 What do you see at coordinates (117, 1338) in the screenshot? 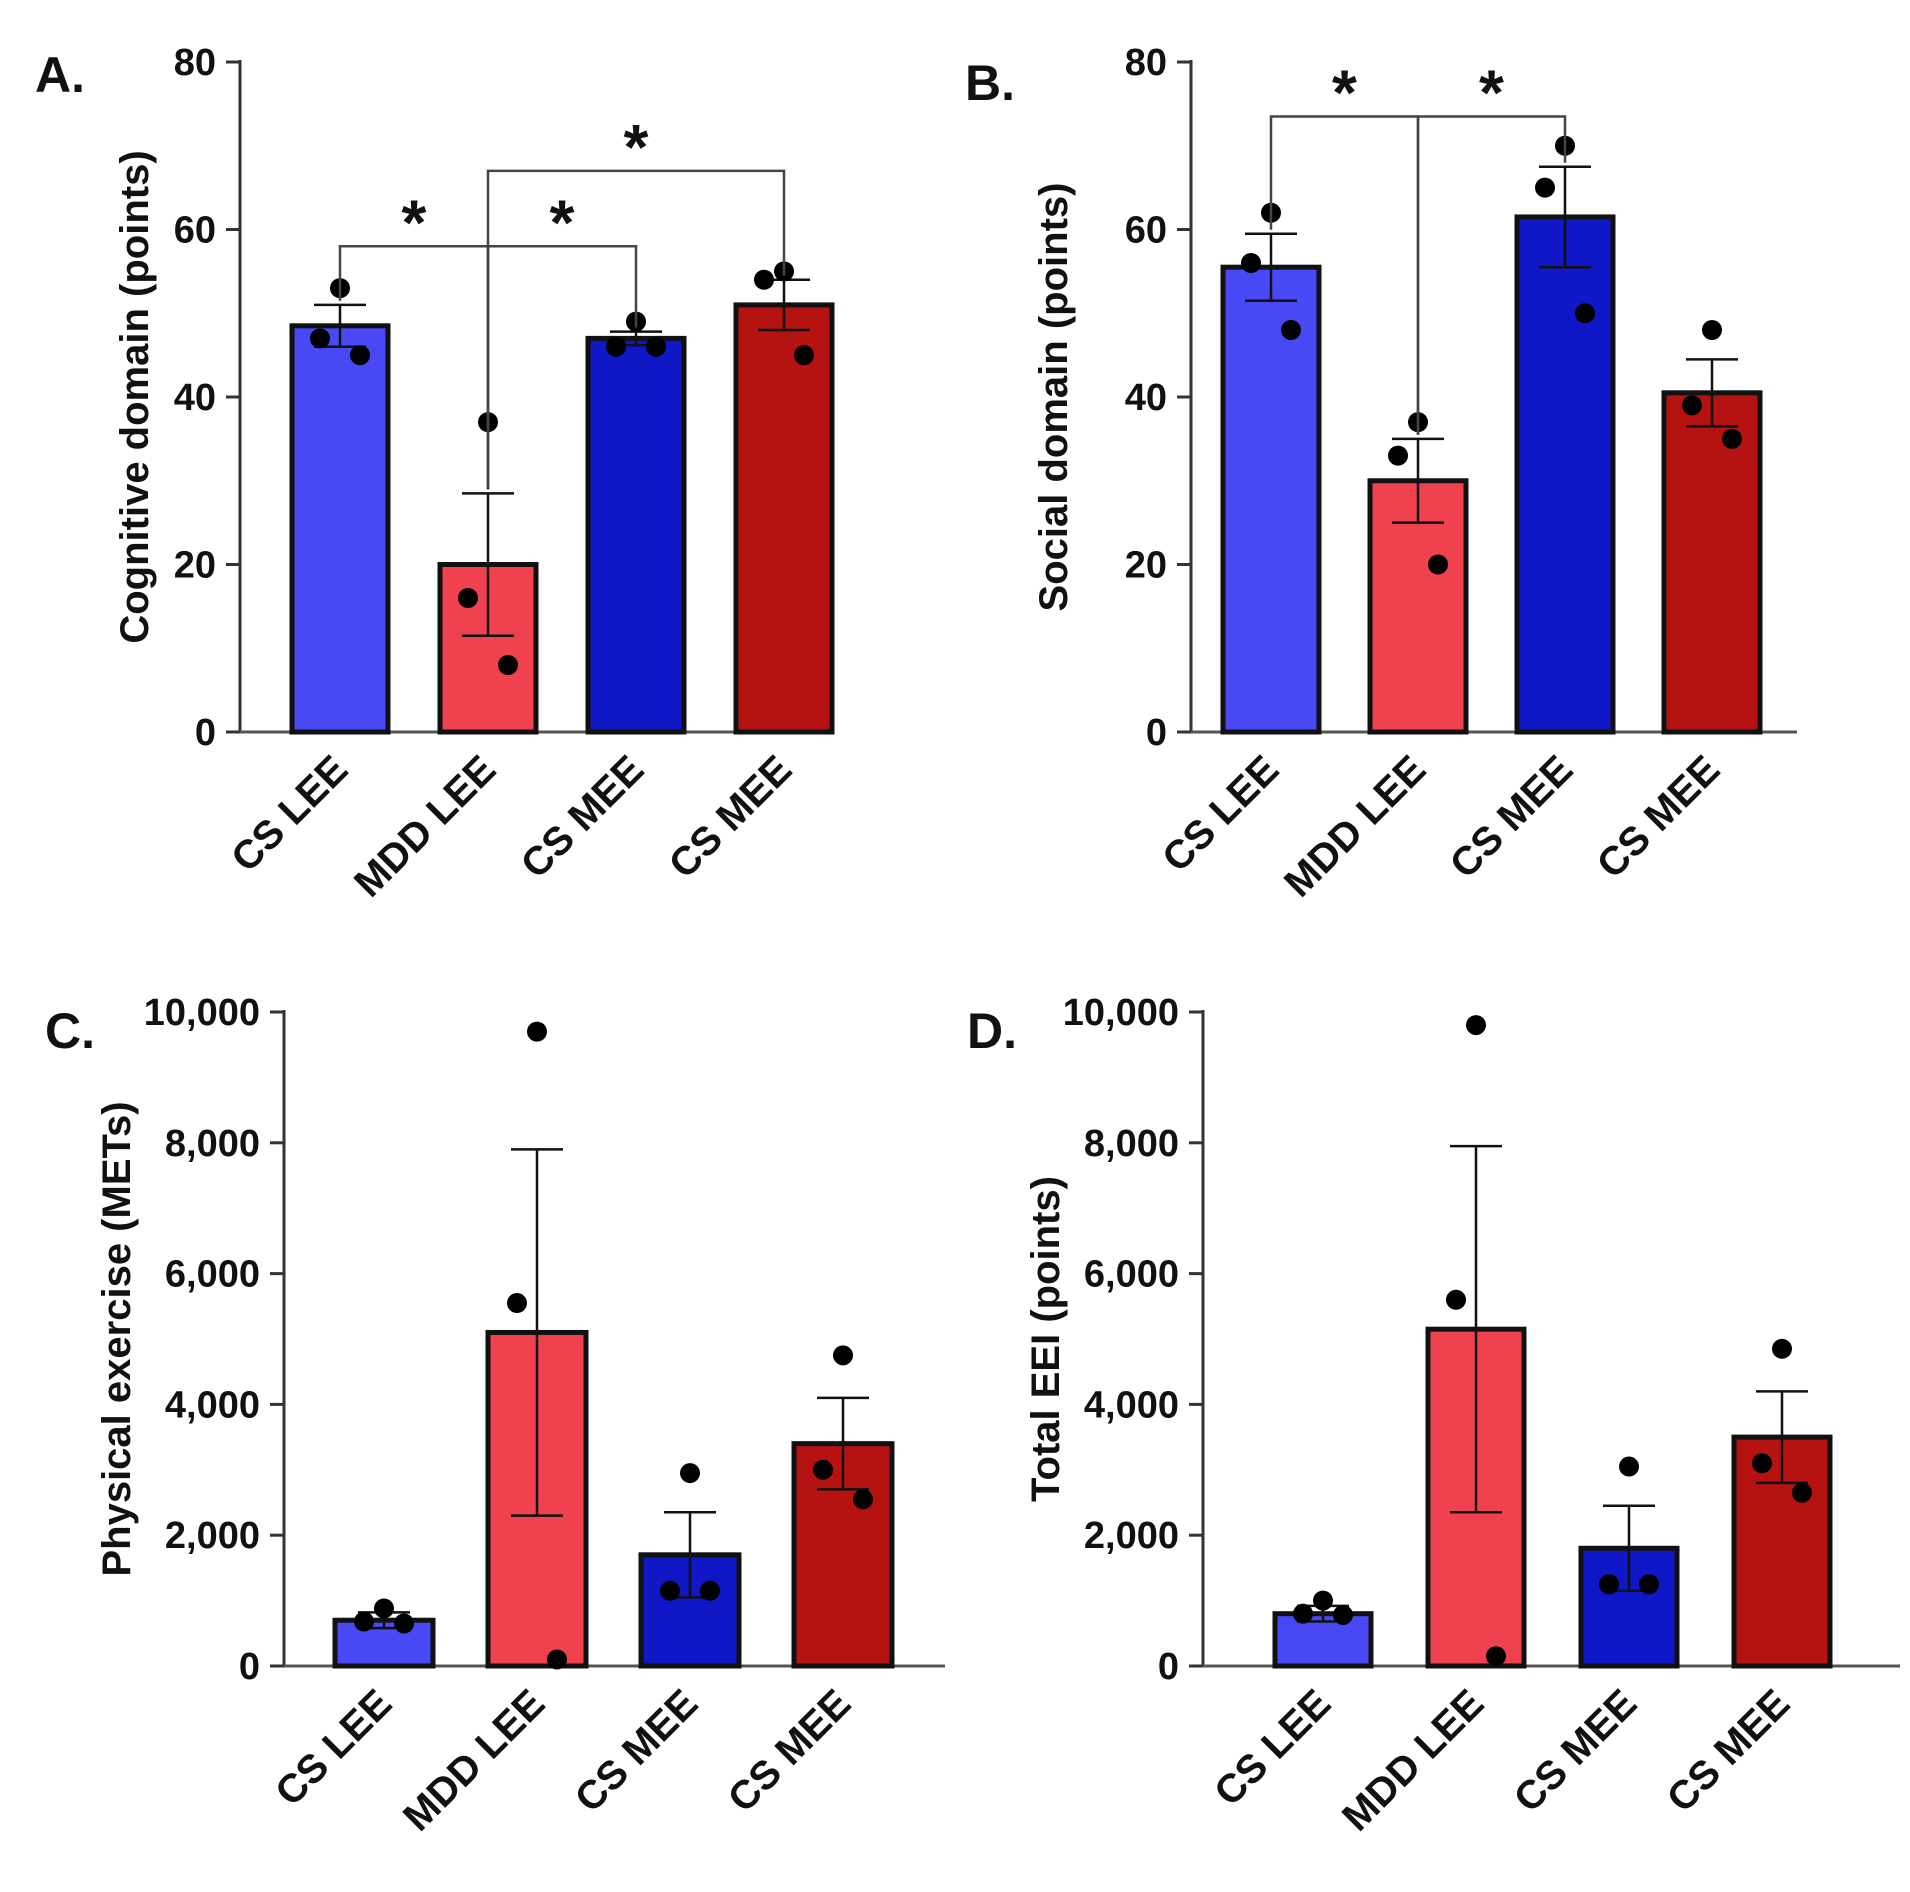
I see `y-axis-title: Physical exercise (METs)` at bounding box center [117, 1338].